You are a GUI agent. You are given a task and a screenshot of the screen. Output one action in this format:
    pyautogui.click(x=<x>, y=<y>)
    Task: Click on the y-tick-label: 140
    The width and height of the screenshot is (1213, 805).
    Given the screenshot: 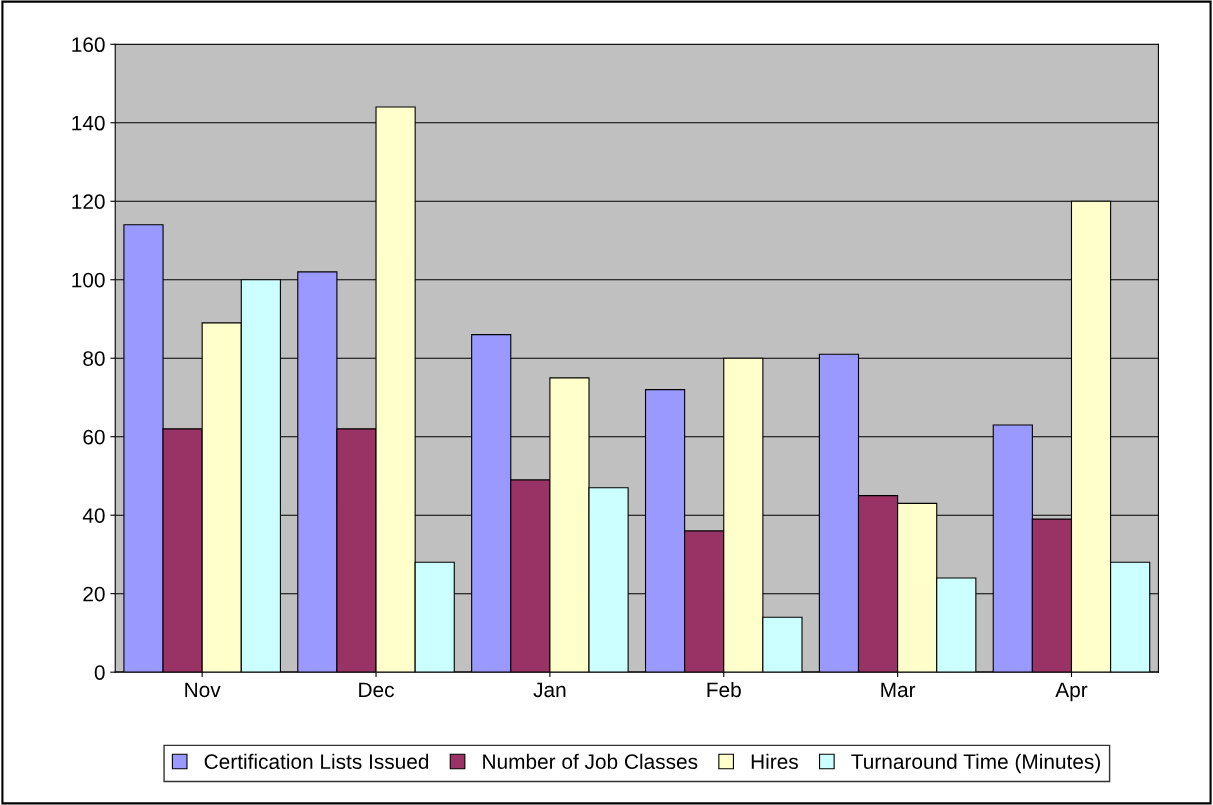 What is the action you would take?
    pyautogui.click(x=88, y=123)
    